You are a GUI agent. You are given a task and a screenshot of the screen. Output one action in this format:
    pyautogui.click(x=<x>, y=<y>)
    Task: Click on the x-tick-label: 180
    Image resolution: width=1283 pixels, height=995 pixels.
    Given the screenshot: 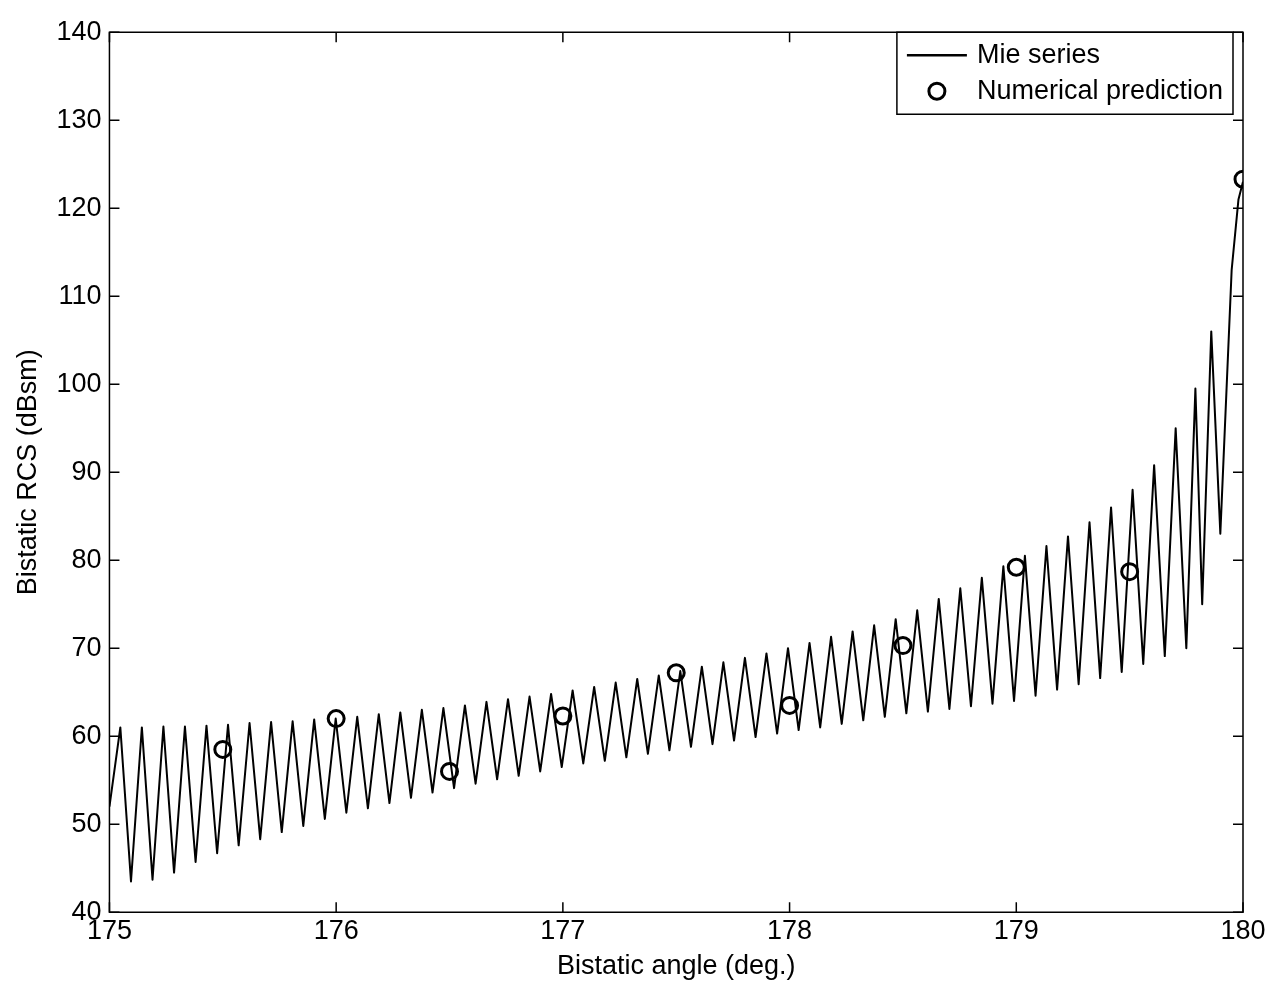 What is the action you would take?
    pyautogui.click(x=1243, y=929)
    